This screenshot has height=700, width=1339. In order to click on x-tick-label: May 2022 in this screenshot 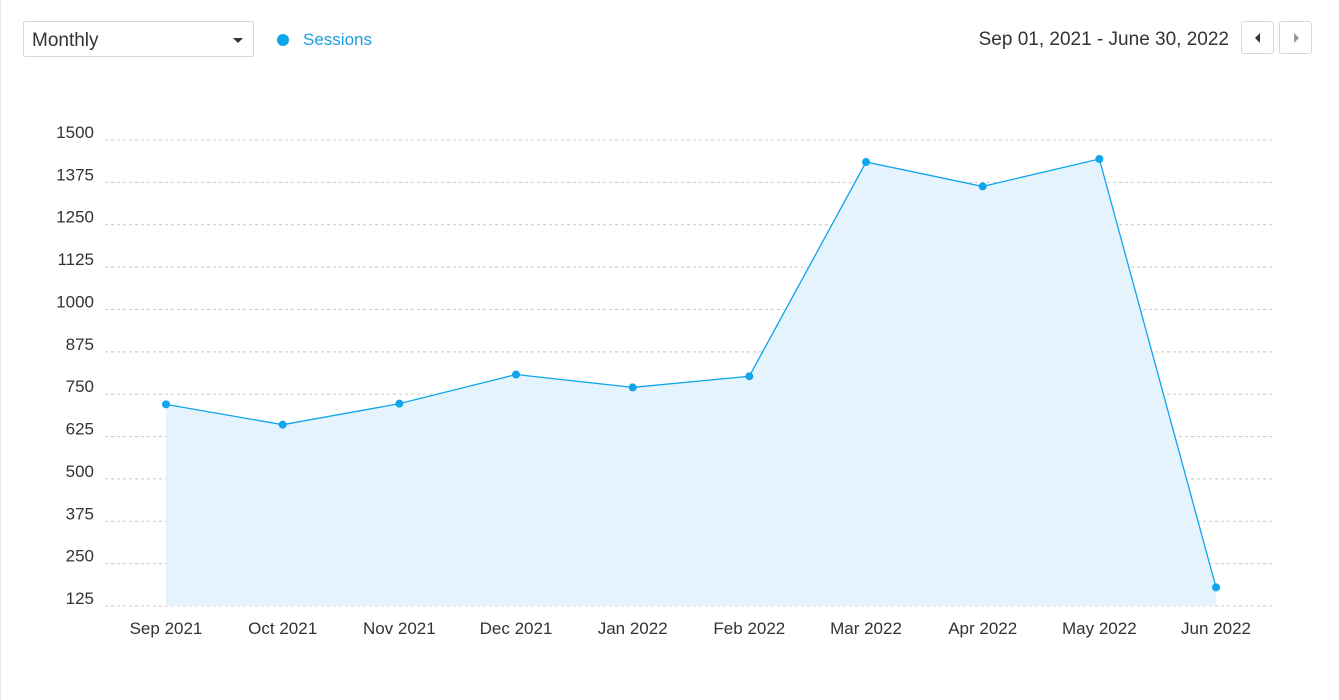, I will do `click(1099, 628)`.